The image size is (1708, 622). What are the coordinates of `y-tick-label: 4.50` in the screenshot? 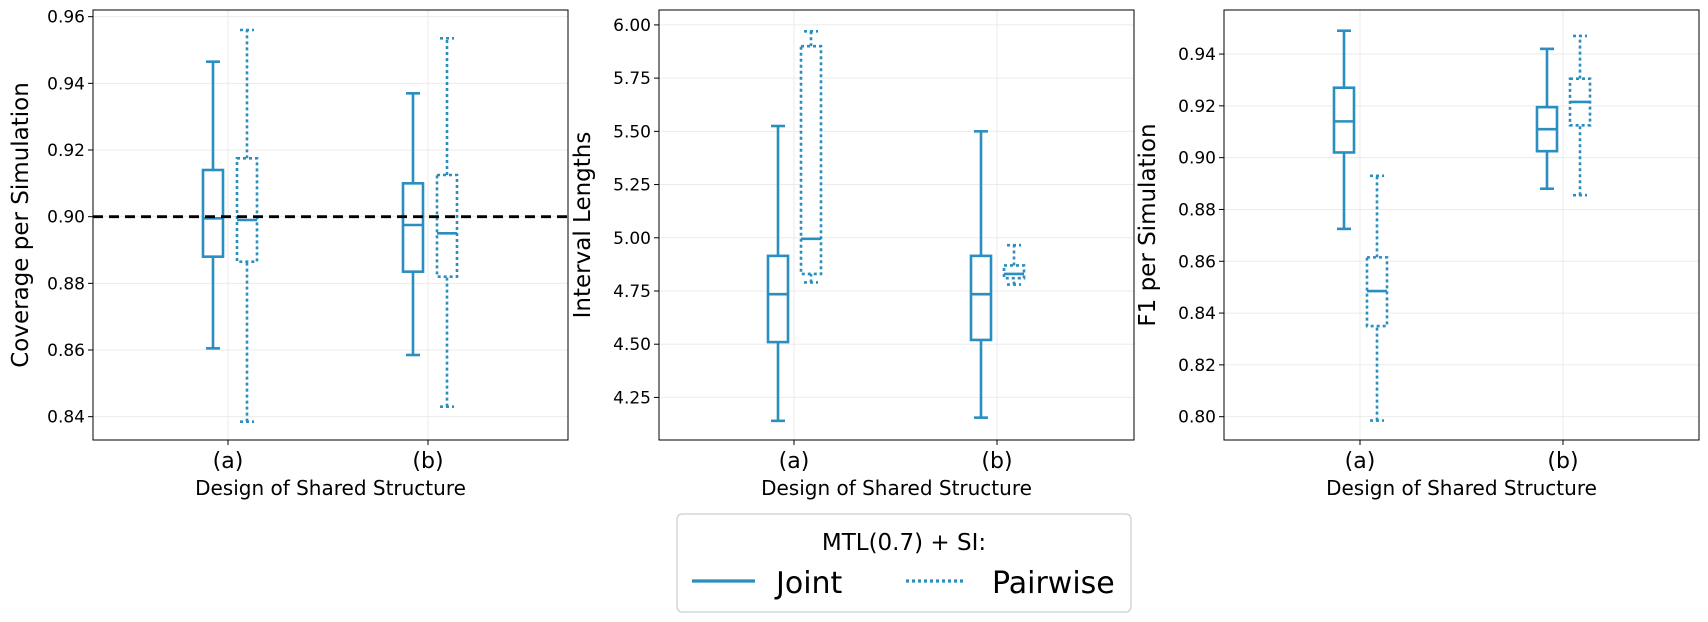 It's located at (632, 345).